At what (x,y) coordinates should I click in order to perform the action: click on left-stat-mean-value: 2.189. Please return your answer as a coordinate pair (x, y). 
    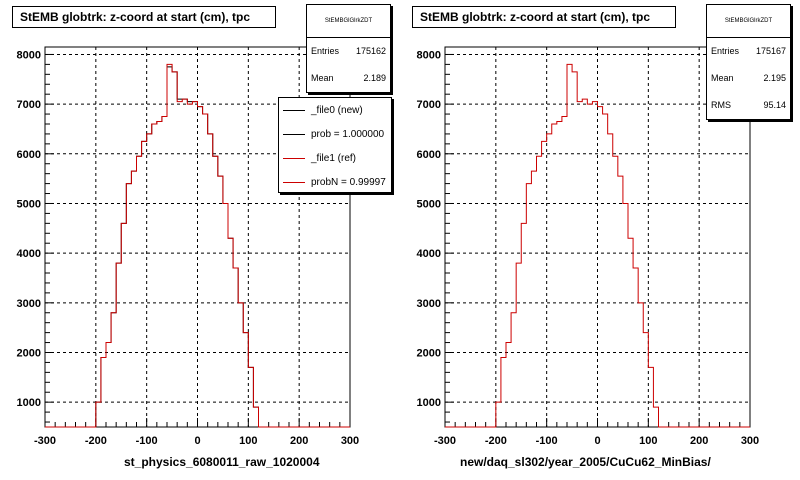
    Looking at the image, I should click on (374, 78).